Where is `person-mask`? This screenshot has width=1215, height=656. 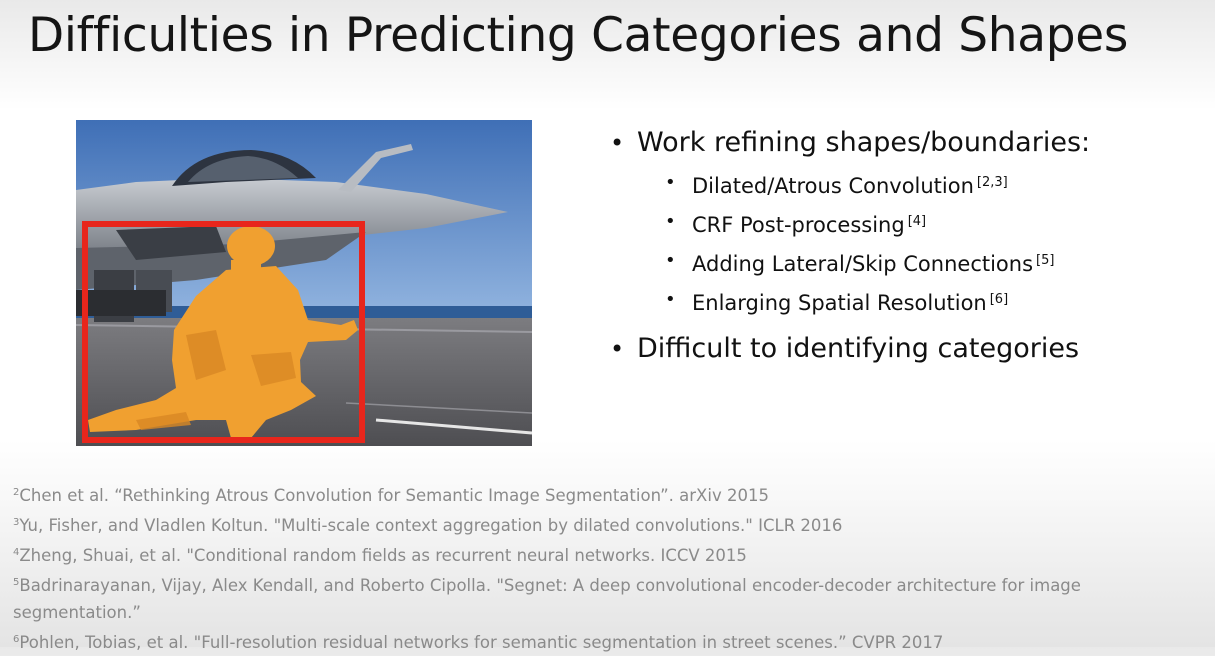
person-mask is located at coordinates (223, 332).